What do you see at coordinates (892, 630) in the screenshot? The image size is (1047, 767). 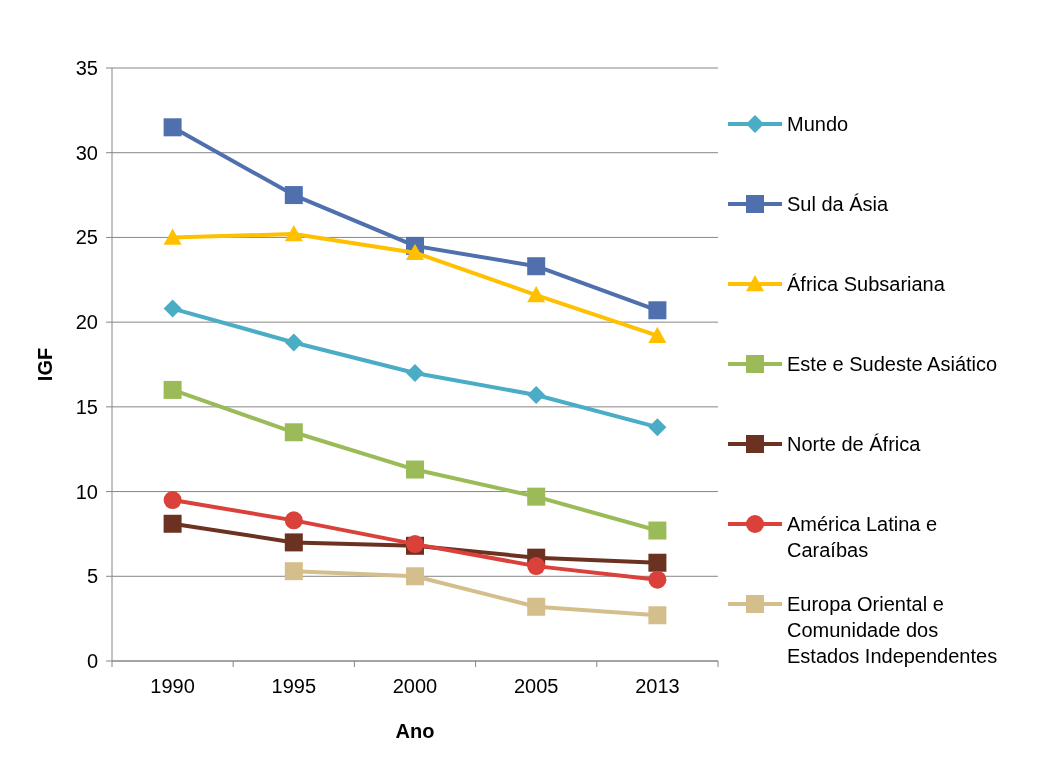 I see `legend-label: Europa Oriental e Comunidade dos Estados Independentes` at bounding box center [892, 630].